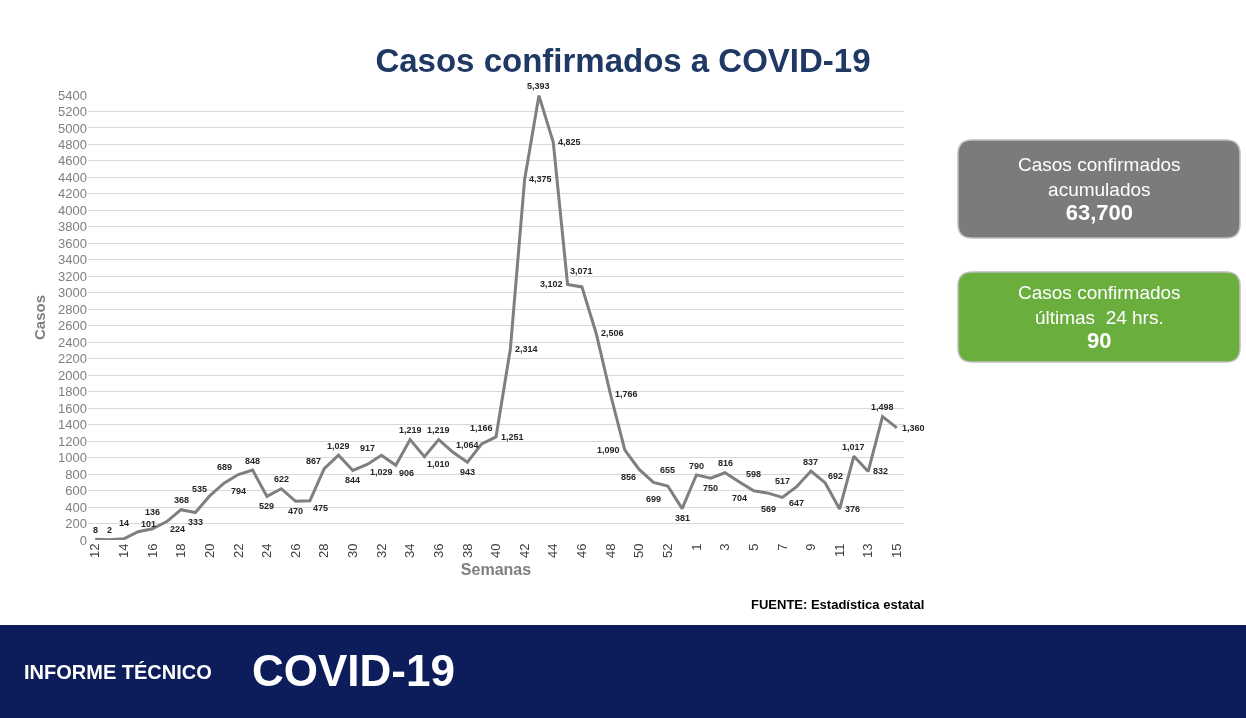  Describe the element at coordinates (512, 437) in the screenshot. I see `data-label: 1,251` at that location.